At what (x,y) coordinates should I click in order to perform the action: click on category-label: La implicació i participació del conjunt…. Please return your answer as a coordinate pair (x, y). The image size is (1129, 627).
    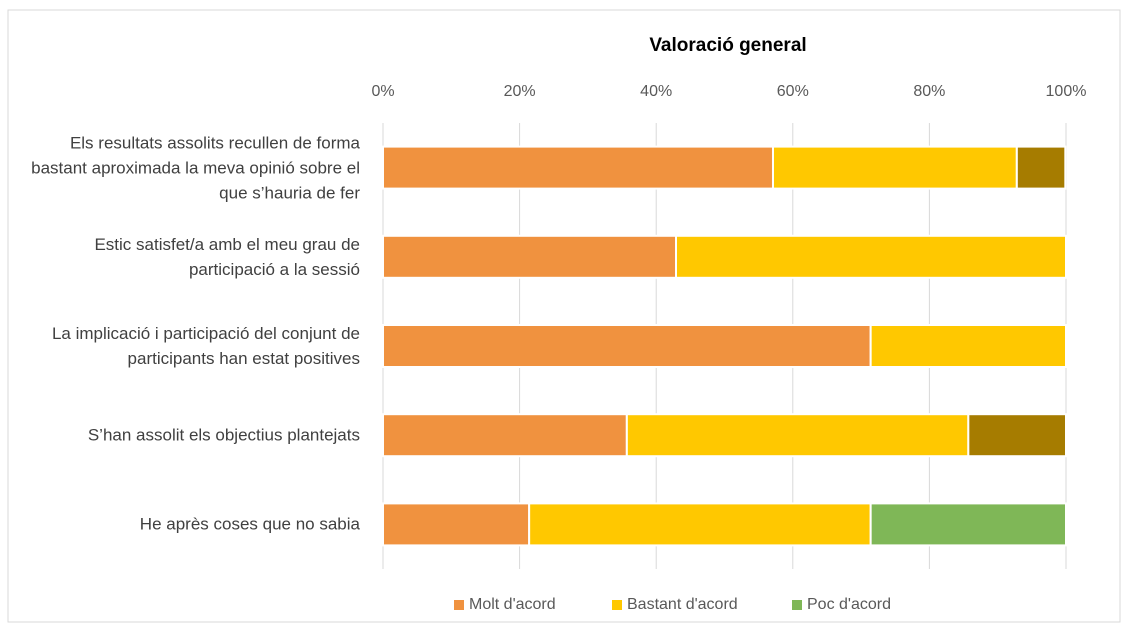
    Looking at the image, I should click on (205, 346).